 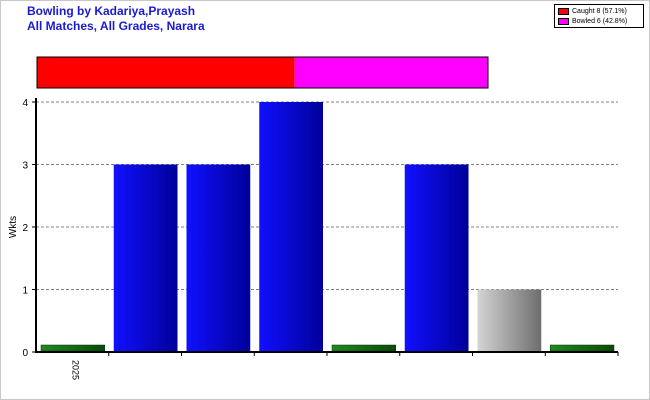 What do you see at coordinates (25, 291) in the screenshot?
I see `y-tick-label: 1` at bounding box center [25, 291].